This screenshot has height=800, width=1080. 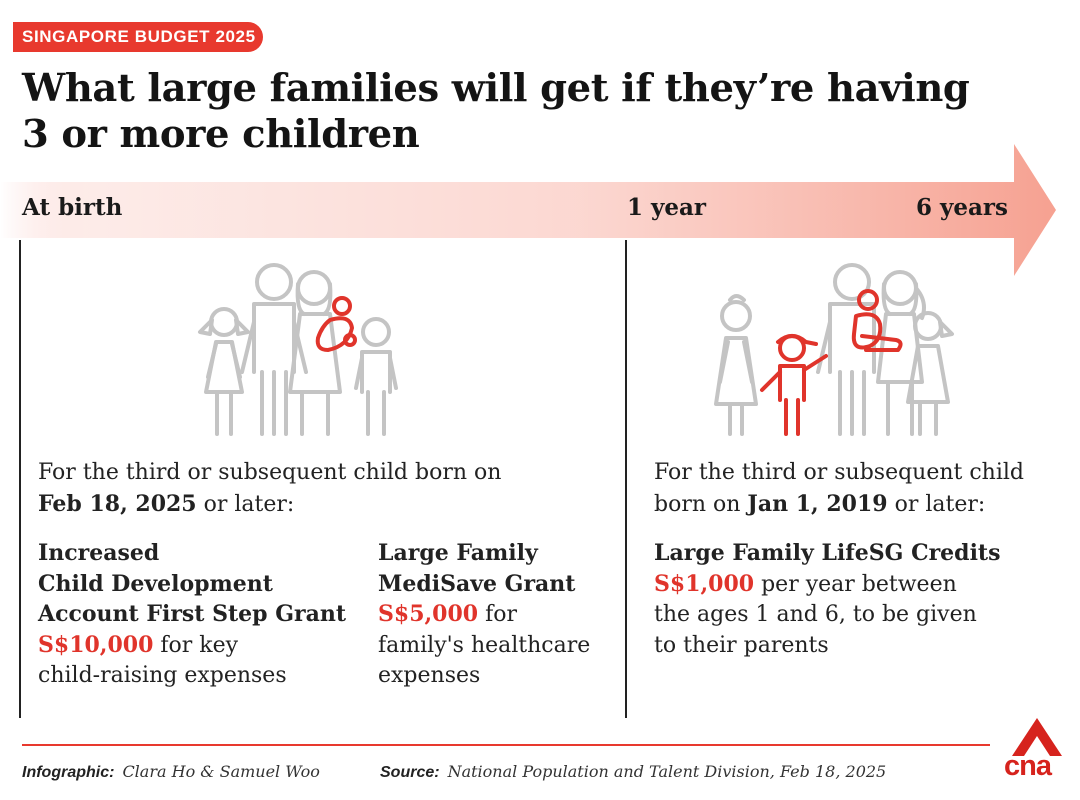 What do you see at coordinates (1037, 737) in the screenshot?
I see `cna-logo-icon` at bounding box center [1037, 737].